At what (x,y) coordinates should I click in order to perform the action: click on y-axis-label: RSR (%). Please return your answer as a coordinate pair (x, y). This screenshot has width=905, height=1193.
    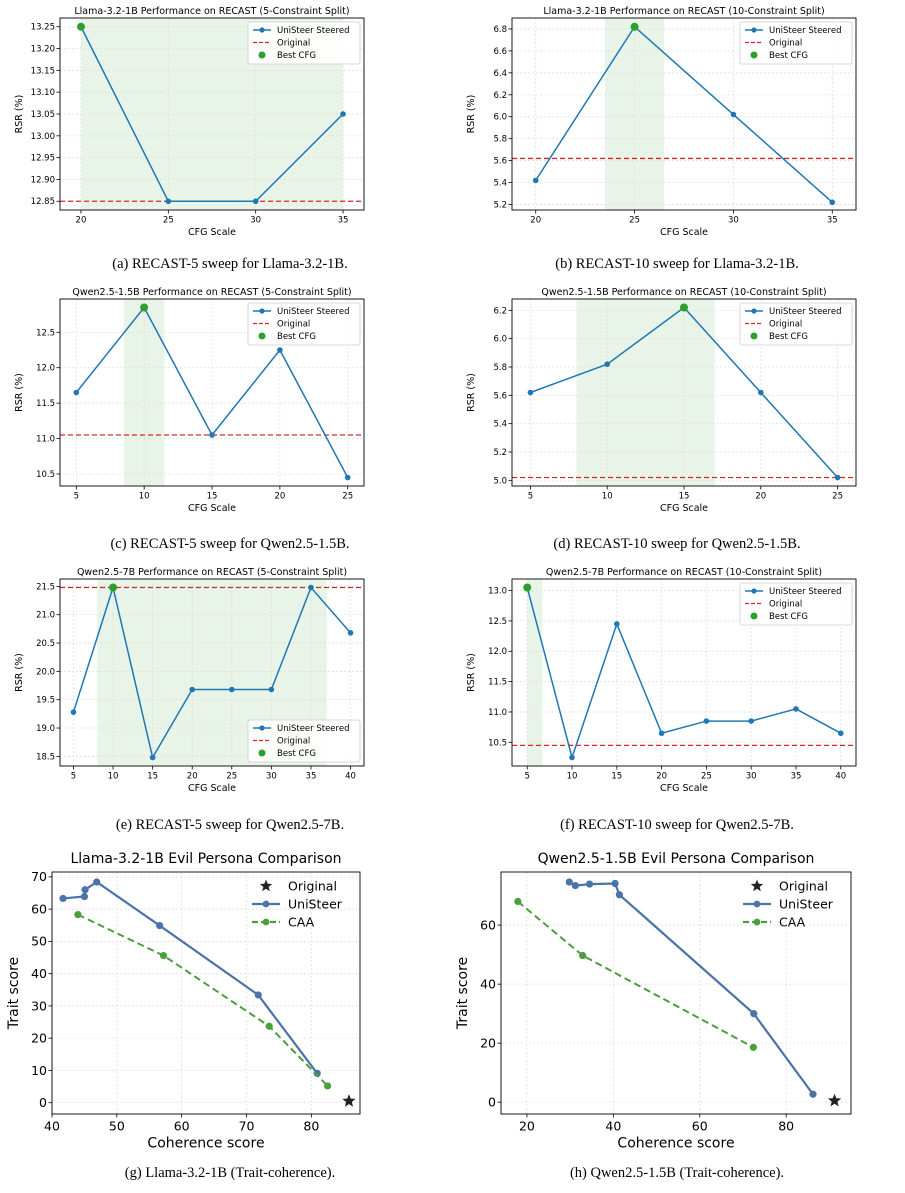
    Looking at the image, I should click on (19, 672).